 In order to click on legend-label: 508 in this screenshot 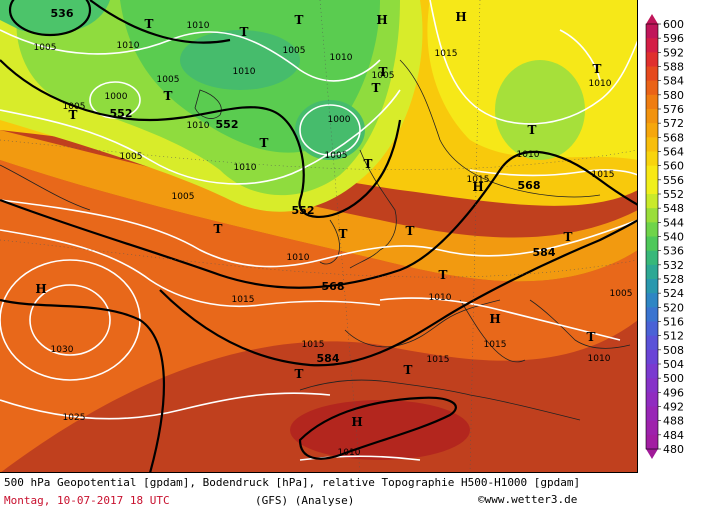, I will do `click(673, 350)`.